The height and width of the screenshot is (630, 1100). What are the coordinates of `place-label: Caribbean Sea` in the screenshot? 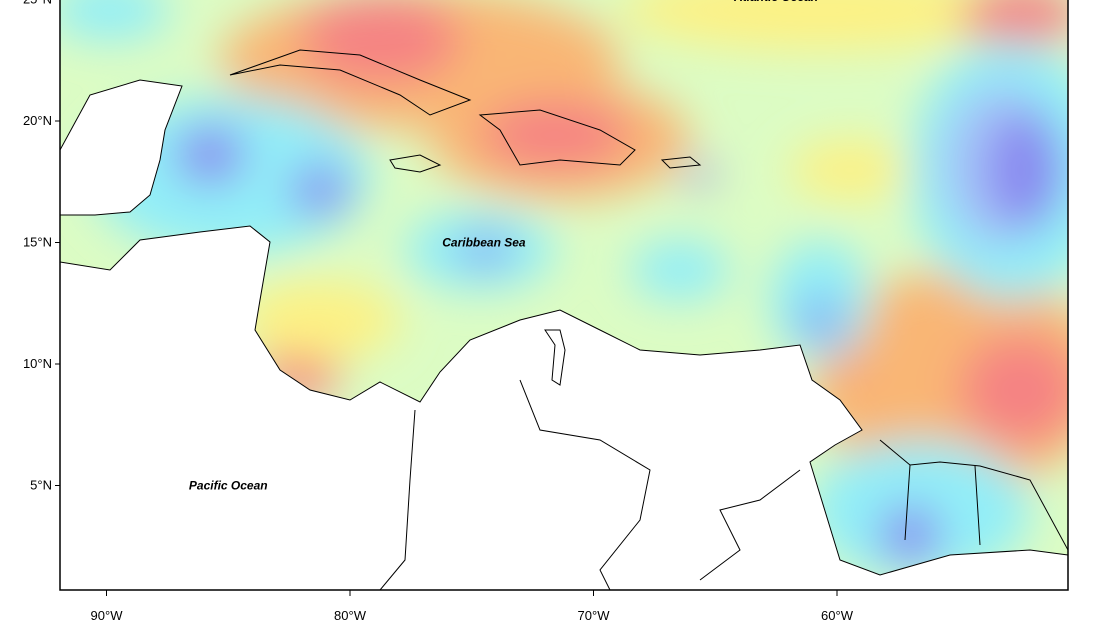 It's located at (484, 243).